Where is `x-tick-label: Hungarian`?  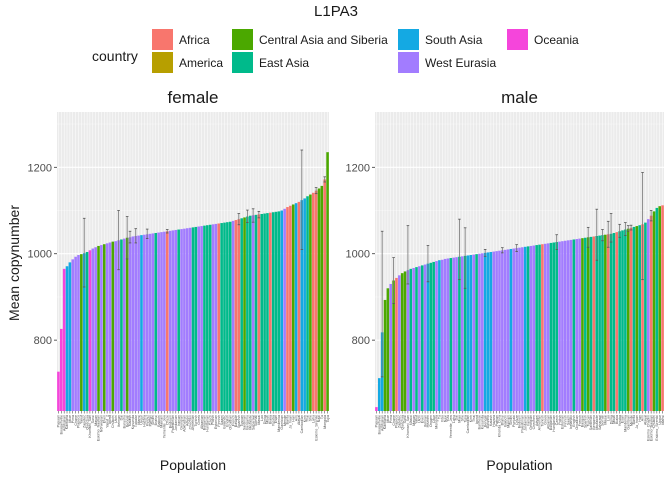
x-tick-label: Hungarian is located at coordinates (208, 423).